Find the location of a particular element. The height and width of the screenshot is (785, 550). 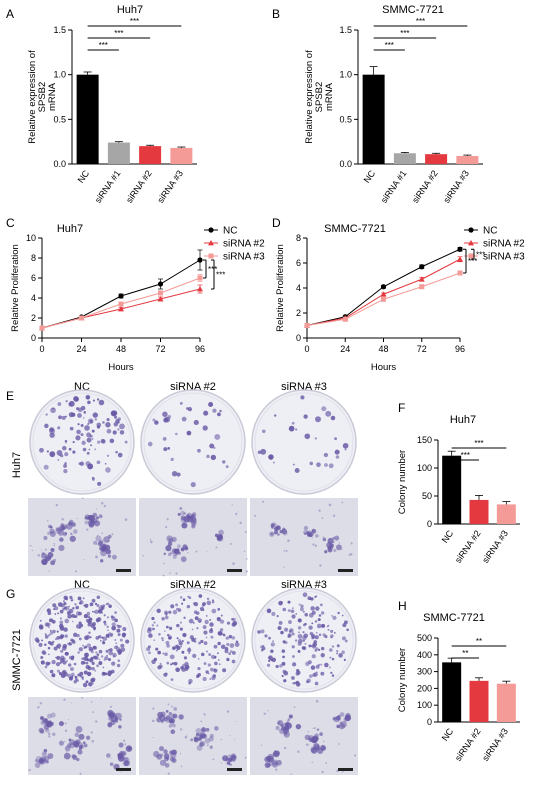

photo-column-label-e: siRNA #3 is located at coordinates (304, 387).